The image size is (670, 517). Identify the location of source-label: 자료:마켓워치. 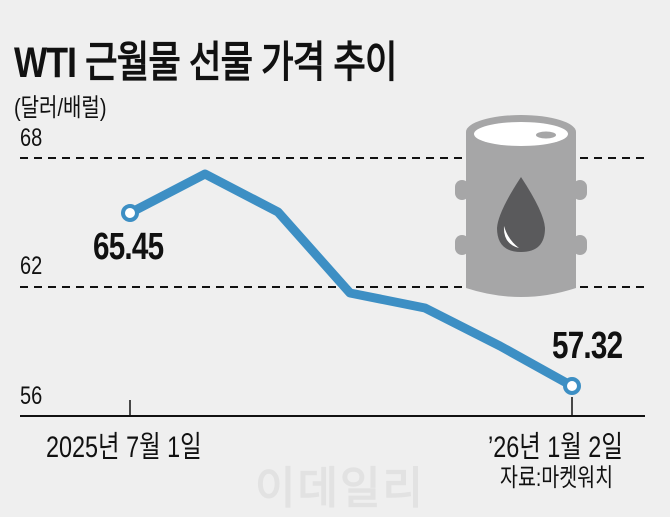
(557, 478).